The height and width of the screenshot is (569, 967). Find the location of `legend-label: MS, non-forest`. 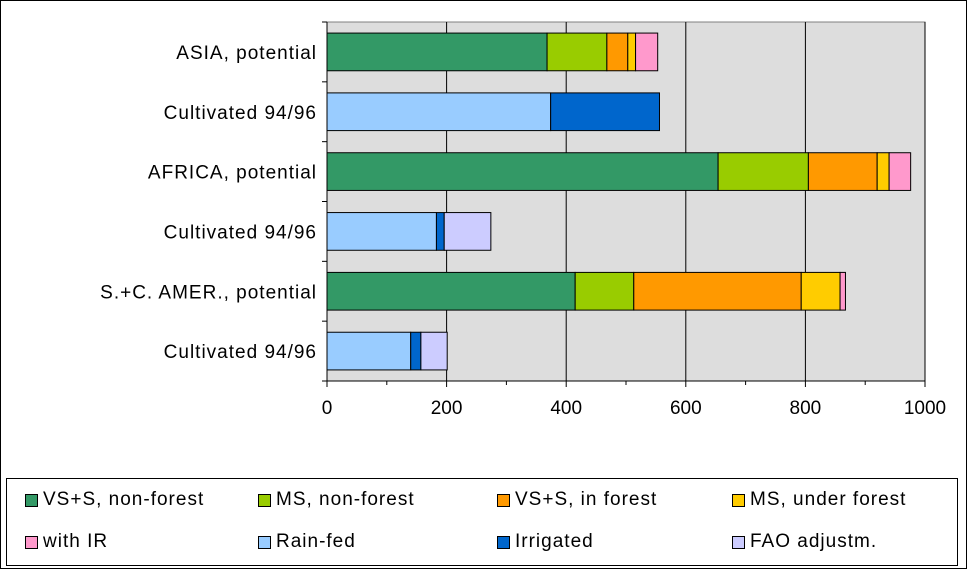

legend-label: MS, non-forest is located at coordinates (345, 499).